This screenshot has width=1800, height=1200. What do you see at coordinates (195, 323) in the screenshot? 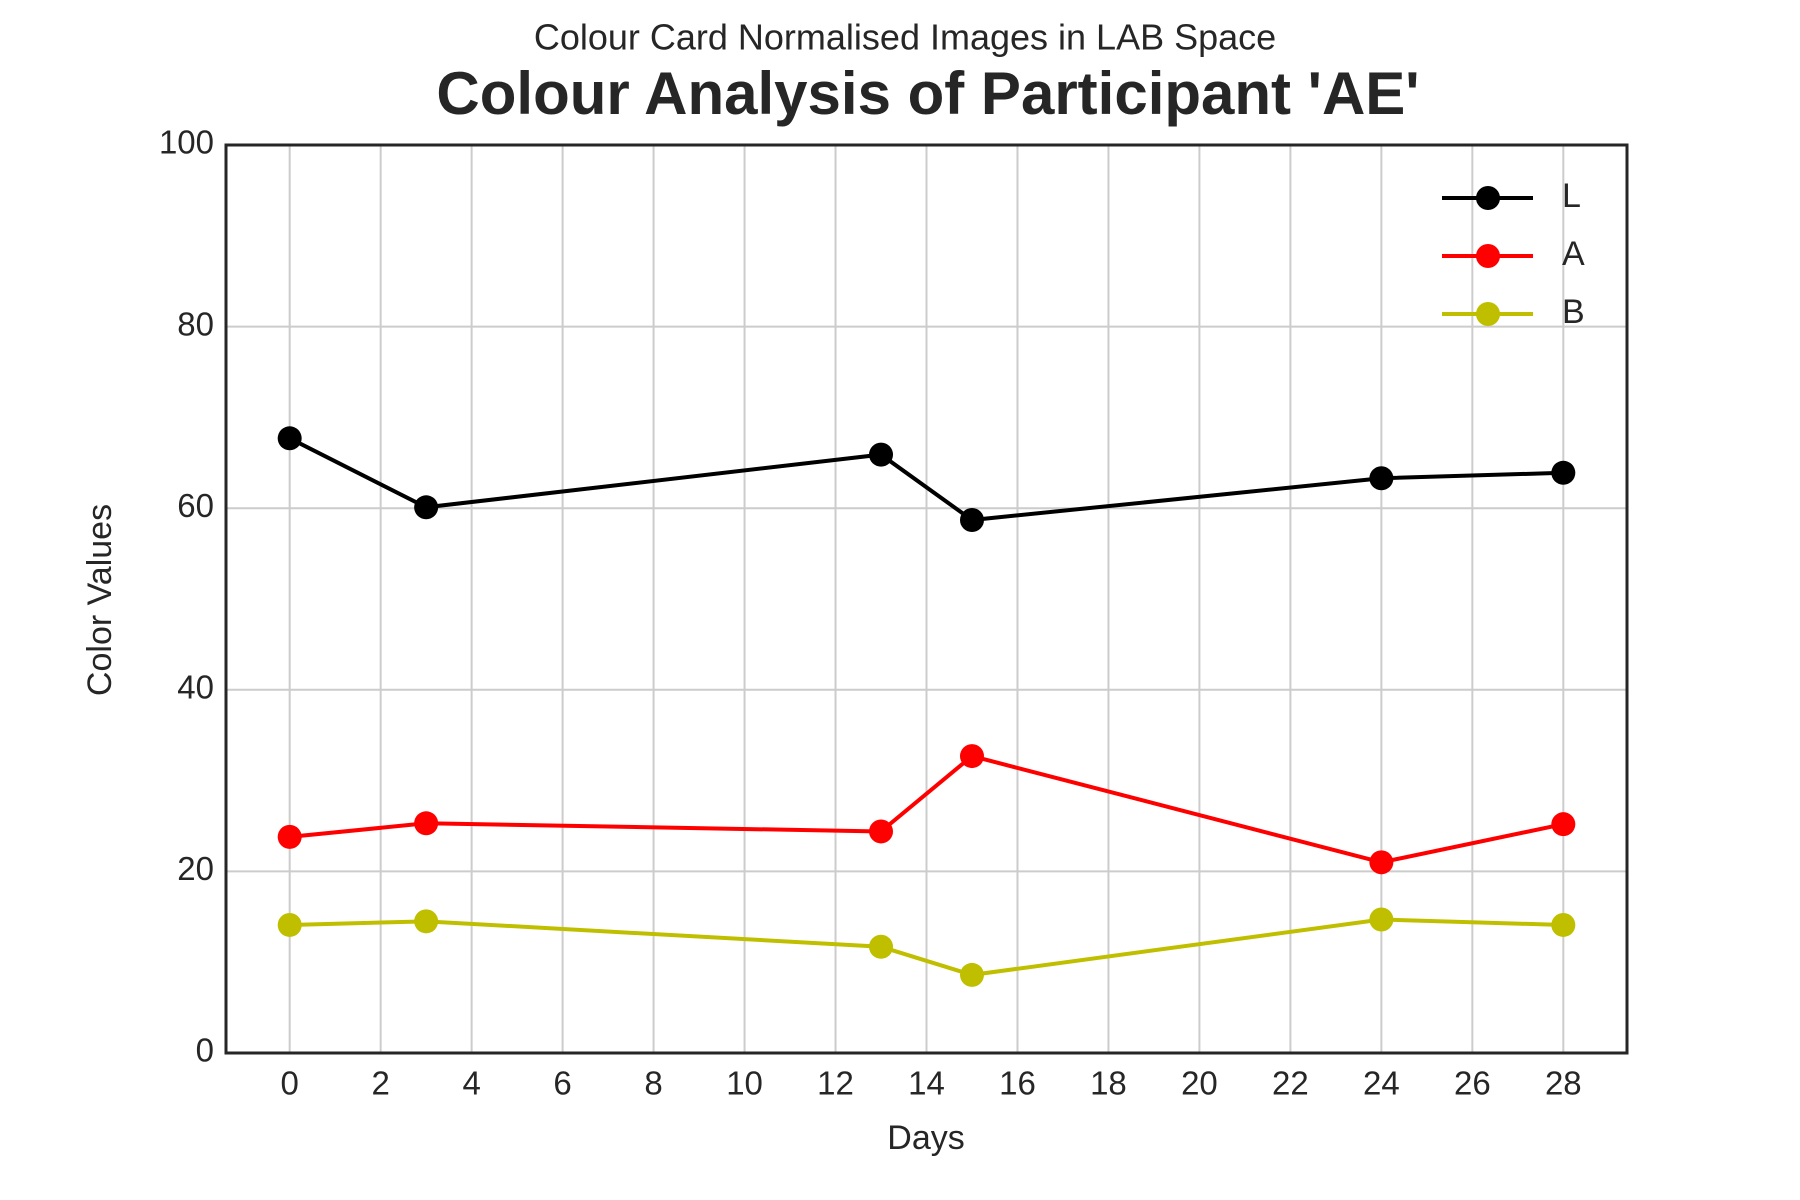
I see `y-tick-label: 80` at bounding box center [195, 323].